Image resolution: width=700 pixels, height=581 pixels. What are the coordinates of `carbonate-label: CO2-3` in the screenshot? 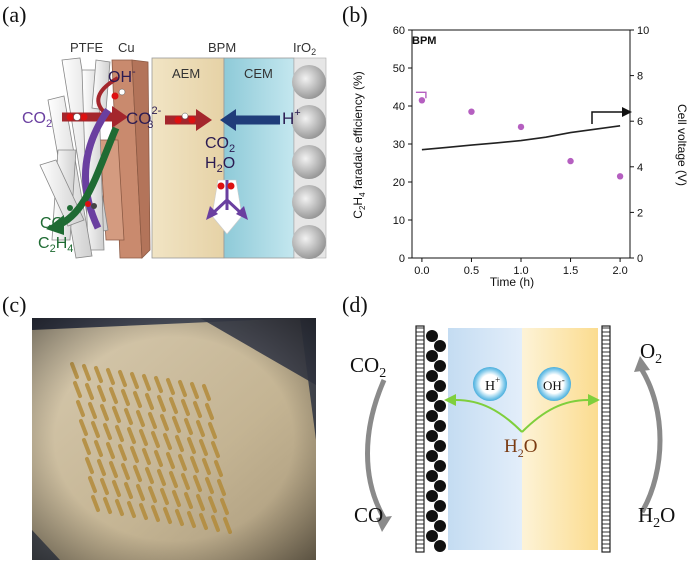 It's located at (144, 118).